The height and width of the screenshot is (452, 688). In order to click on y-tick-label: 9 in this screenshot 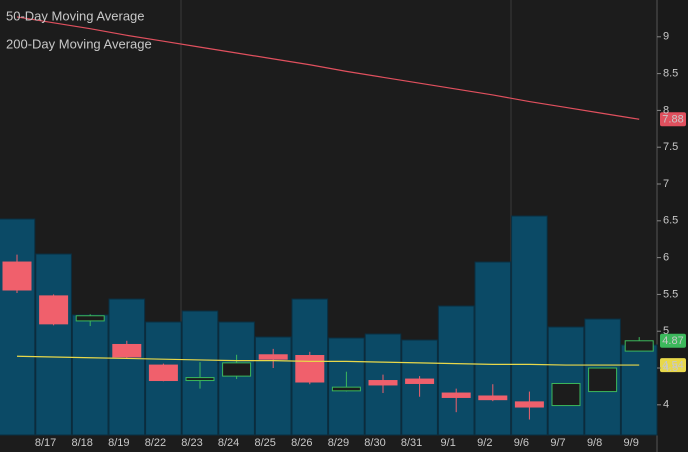, I will do `click(666, 37)`.